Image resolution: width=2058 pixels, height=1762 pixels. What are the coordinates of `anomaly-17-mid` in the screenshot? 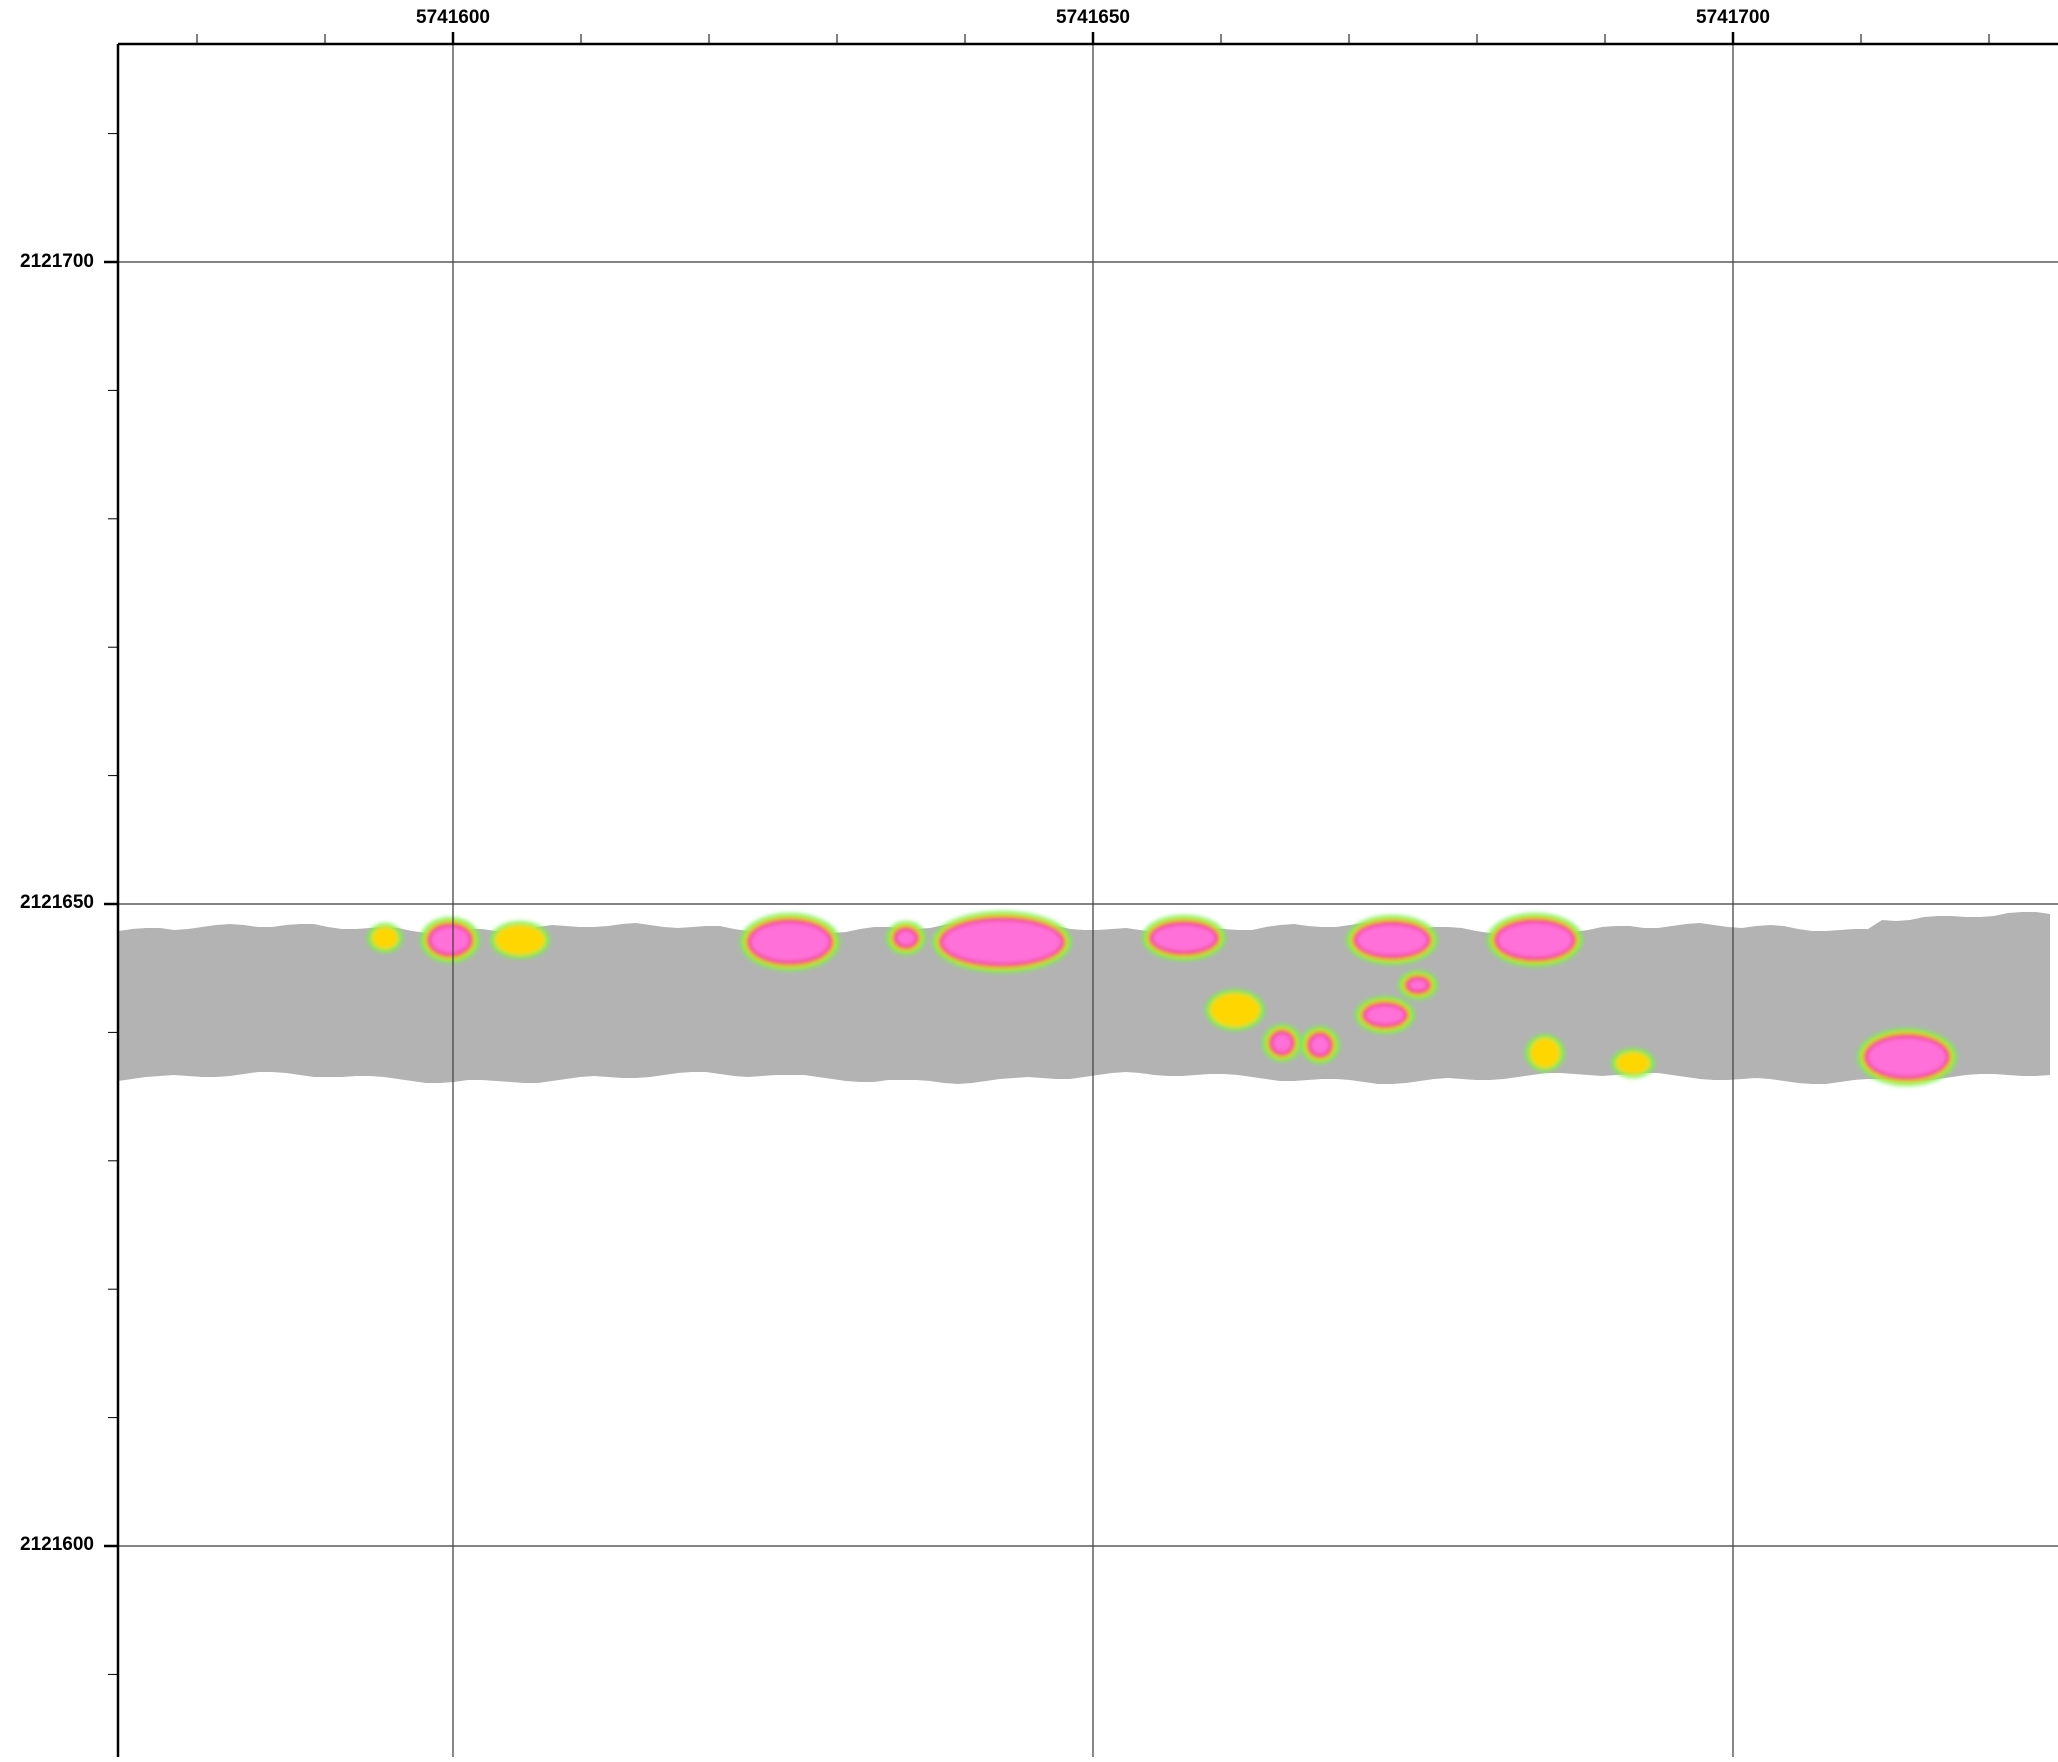 It's located at (385, 938).